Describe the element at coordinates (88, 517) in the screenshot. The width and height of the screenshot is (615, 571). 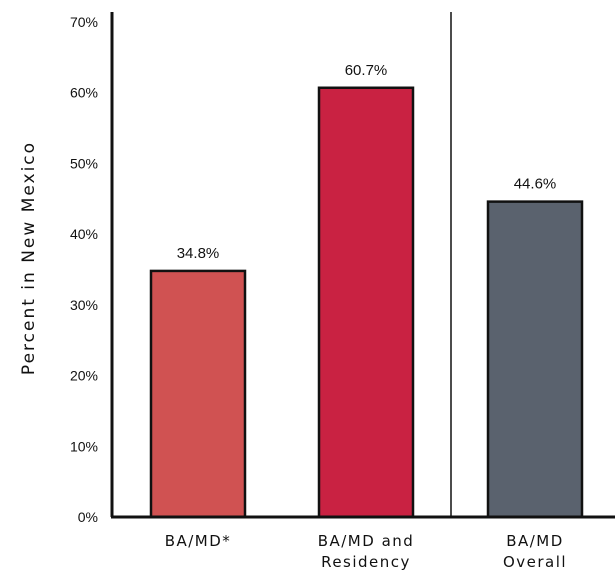
I see `y-tick-label: 0%` at that location.